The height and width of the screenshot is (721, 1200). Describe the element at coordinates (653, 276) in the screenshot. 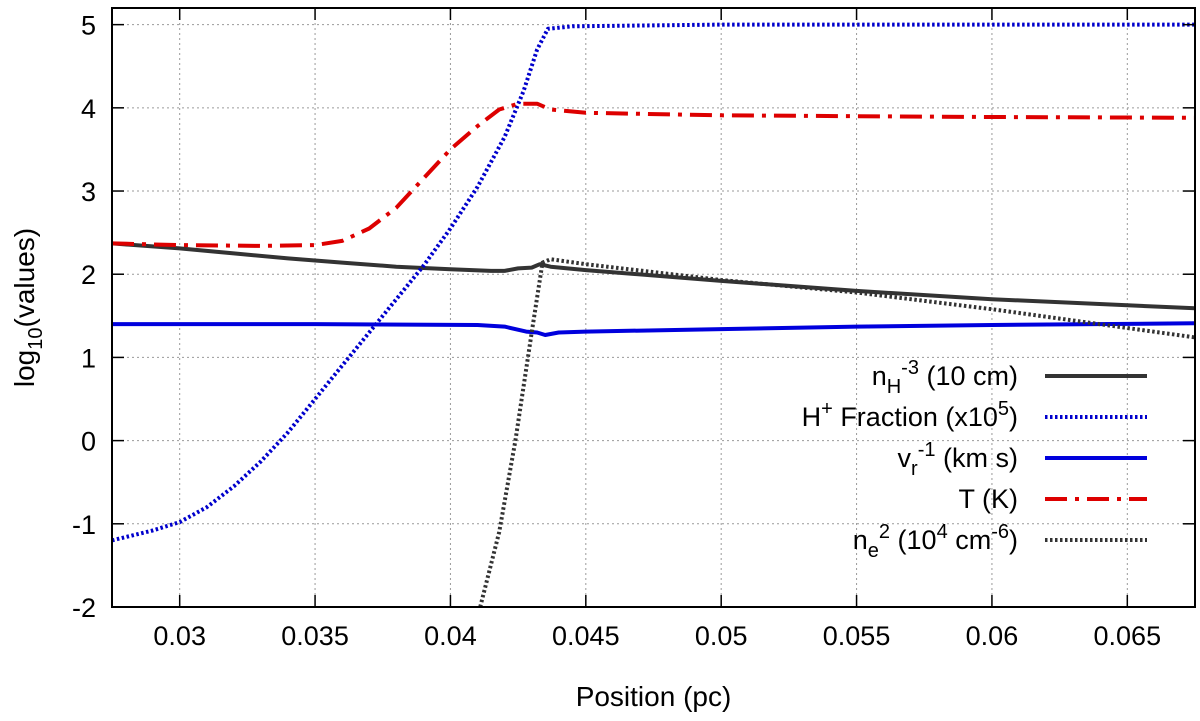

I see `series-line-nH` at that location.